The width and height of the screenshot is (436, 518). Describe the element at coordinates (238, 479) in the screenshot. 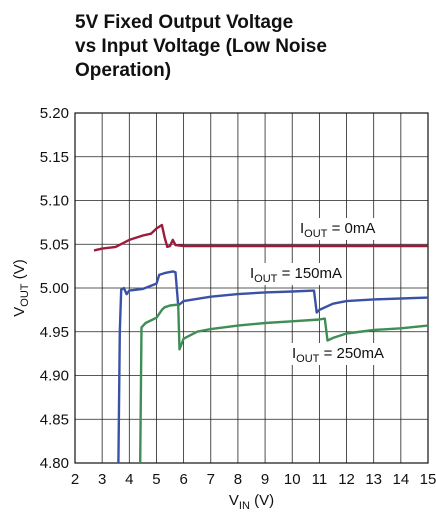

I see `x-tick-label: 8` at that location.